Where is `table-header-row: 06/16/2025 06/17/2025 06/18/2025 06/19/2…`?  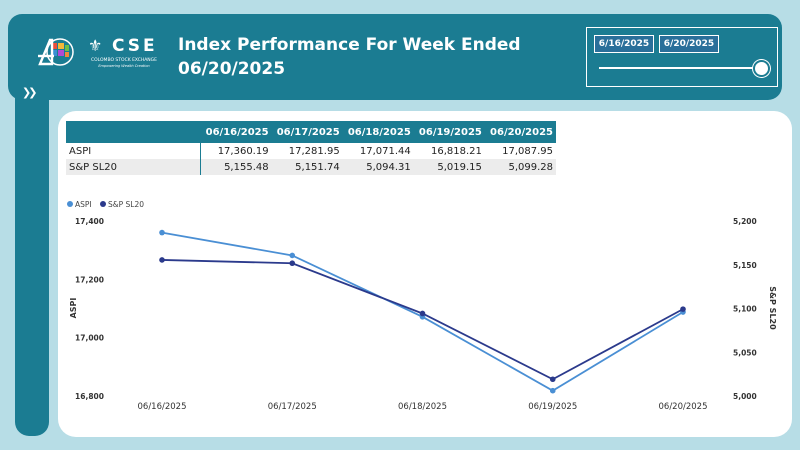 table-header-row: 06/16/2025 06/17/2025 06/18/2025 06/19/2… is located at coordinates (311, 132).